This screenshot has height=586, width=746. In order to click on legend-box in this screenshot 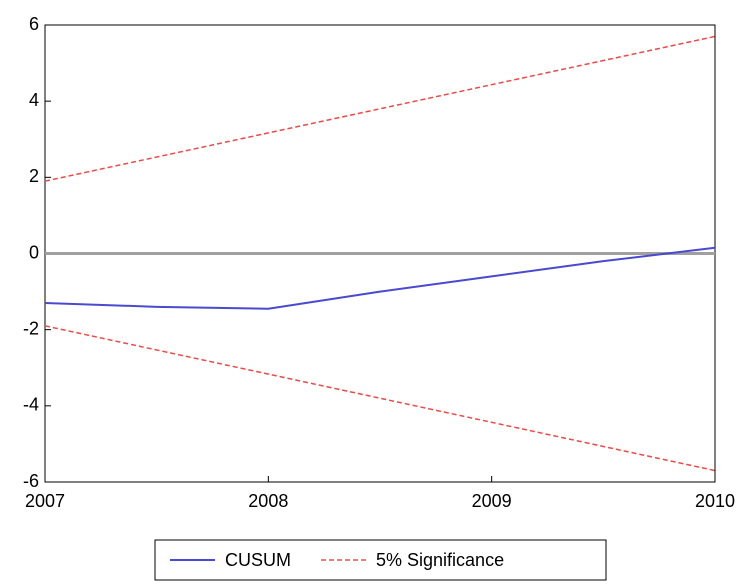, I will do `click(380, 560)`.